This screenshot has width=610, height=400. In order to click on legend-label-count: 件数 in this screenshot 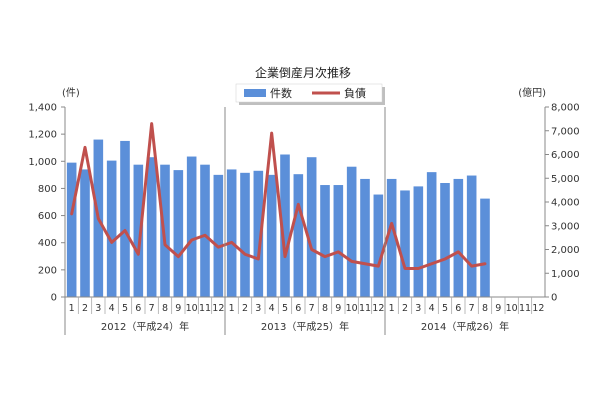, I will do `click(281, 93)`.